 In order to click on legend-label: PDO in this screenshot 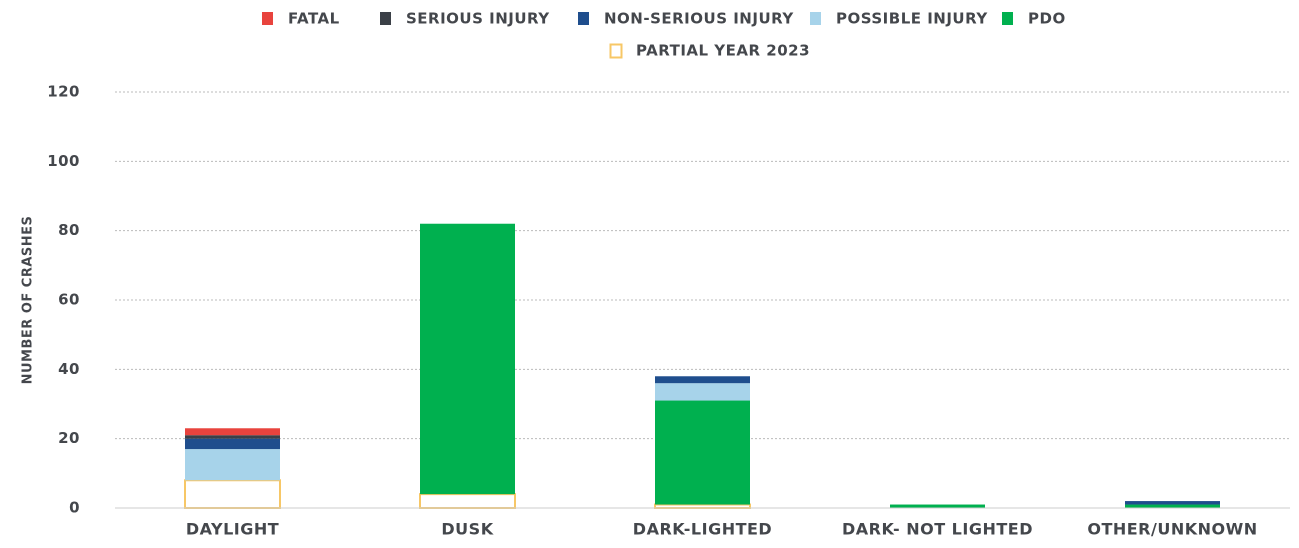, I will do `click(1047, 19)`.